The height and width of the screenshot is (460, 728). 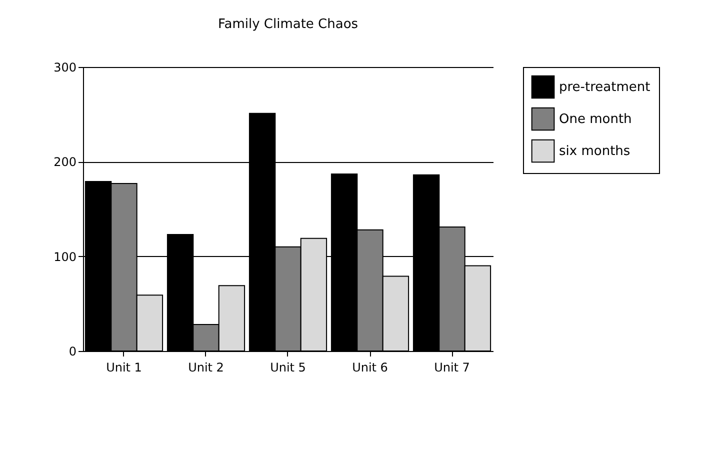 I want to click on legend-label: One month, so click(x=595, y=119).